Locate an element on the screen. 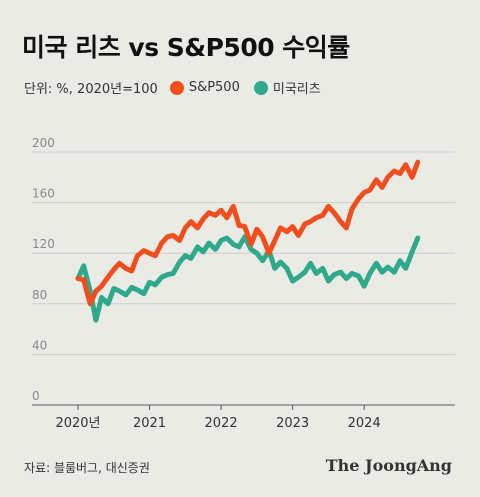 Image resolution: width=480 pixels, height=497 pixels. legend: 단위: %, 2020년=100 S&P500 미국리츠 is located at coordinates (179, 87).